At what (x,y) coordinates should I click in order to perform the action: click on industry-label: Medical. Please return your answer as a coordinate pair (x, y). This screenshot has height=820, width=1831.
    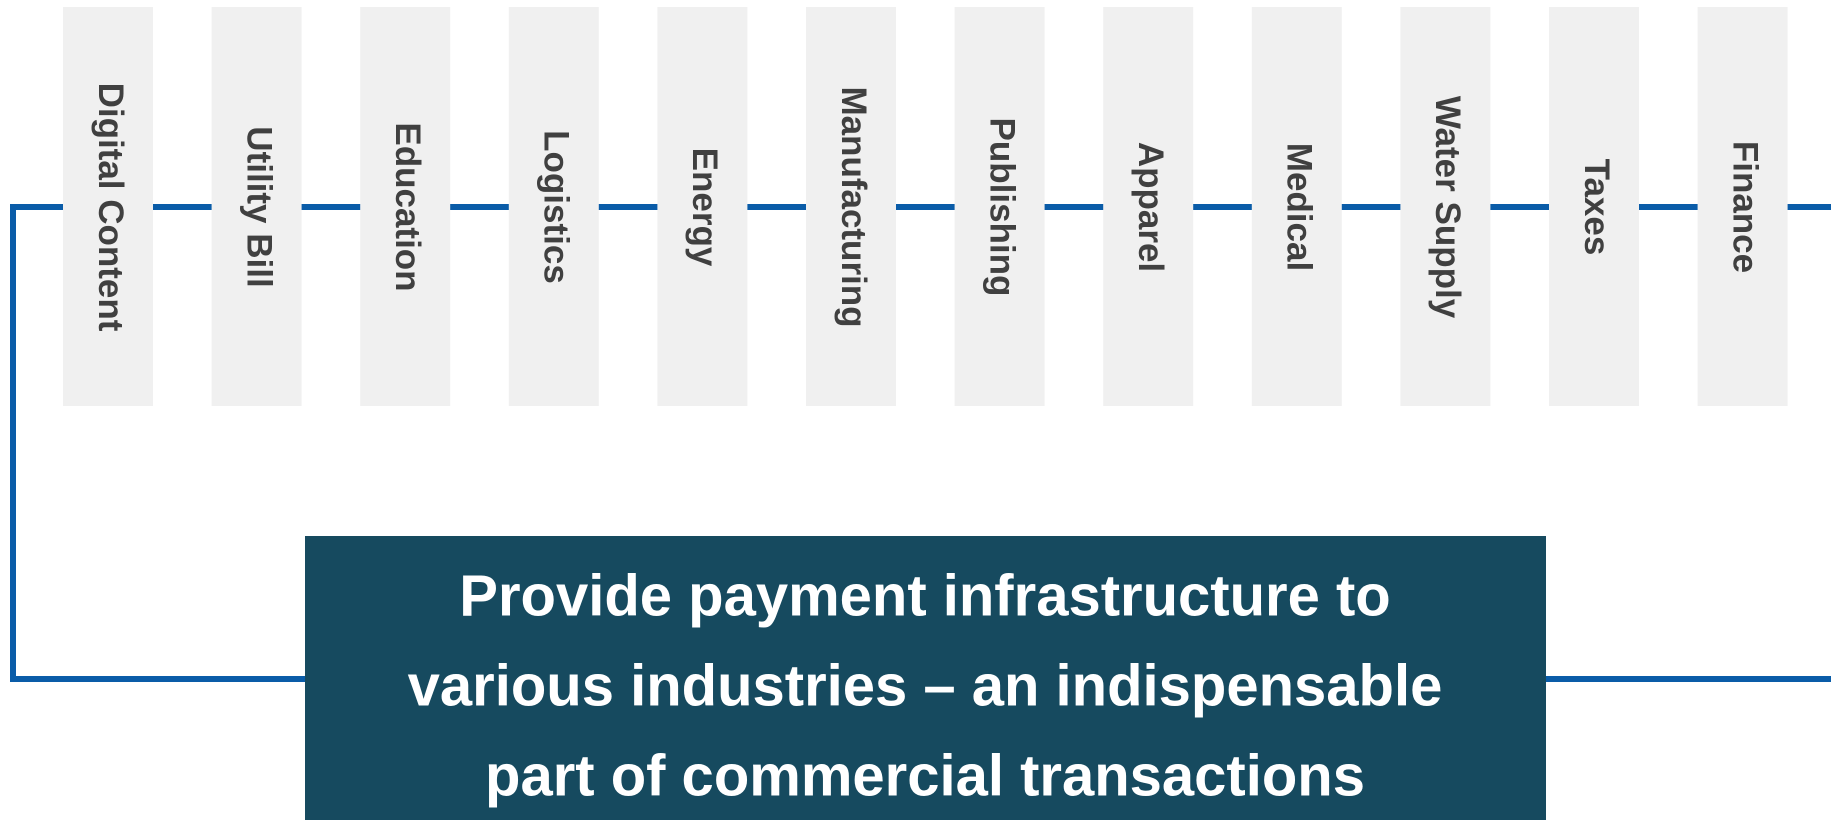
    Looking at the image, I should click on (1299, 207).